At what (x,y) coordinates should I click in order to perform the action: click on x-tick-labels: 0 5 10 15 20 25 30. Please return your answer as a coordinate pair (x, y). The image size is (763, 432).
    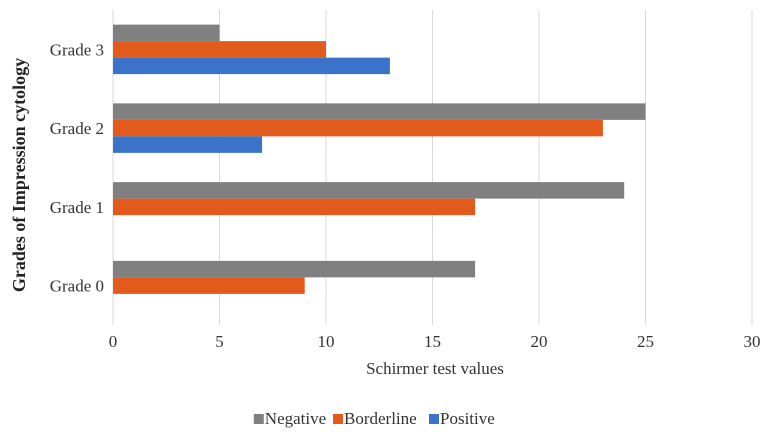
    Looking at the image, I should click on (435, 341).